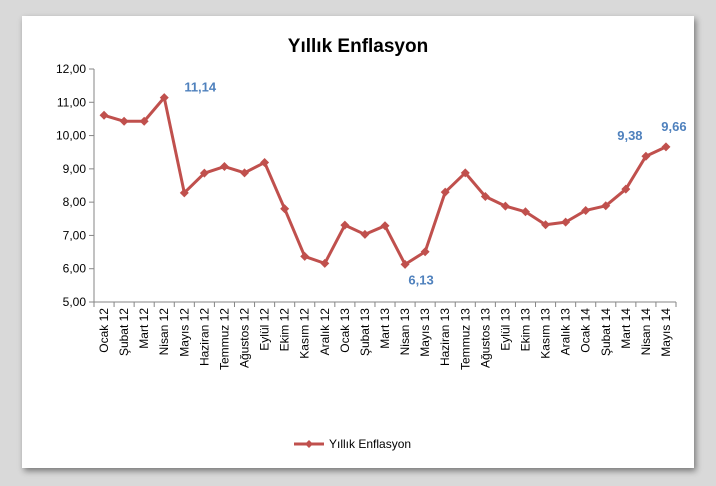  I want to click on x-tick-label: Temmuz 13, so click(465, 339).